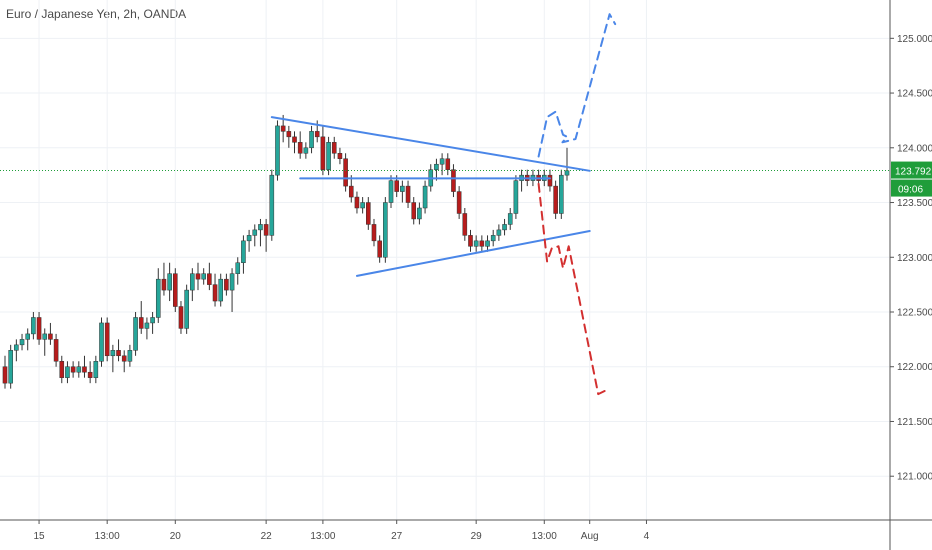 Image resolution: width=932 pixels, height=550 pixels. Describe the element at coordinates (430, 144) in the screenshot. I see `descending-trendline` at that location.